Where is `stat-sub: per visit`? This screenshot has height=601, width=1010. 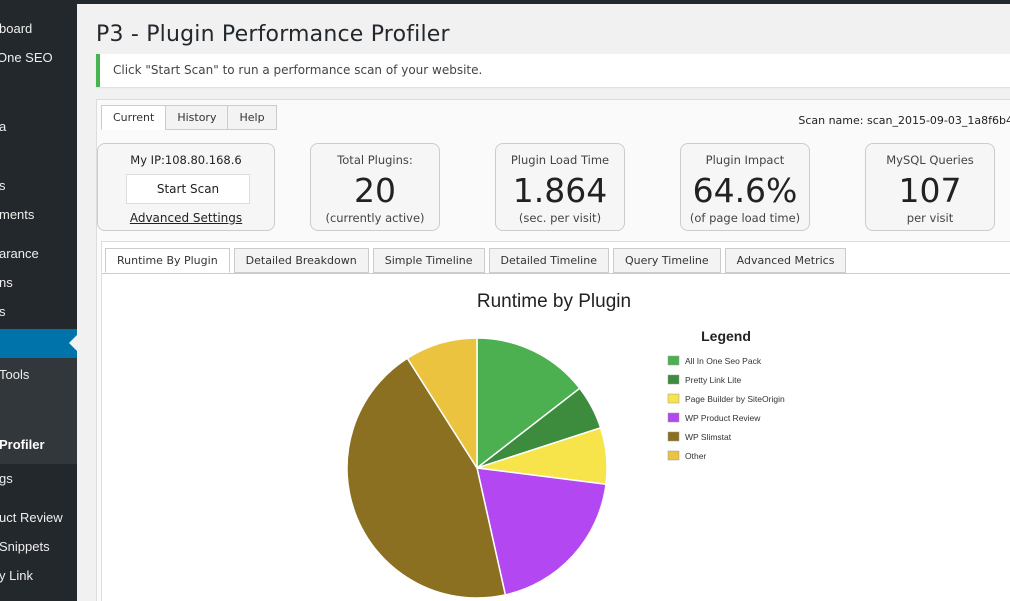
stat-sub: per visit is located at coordinates (930, 218).